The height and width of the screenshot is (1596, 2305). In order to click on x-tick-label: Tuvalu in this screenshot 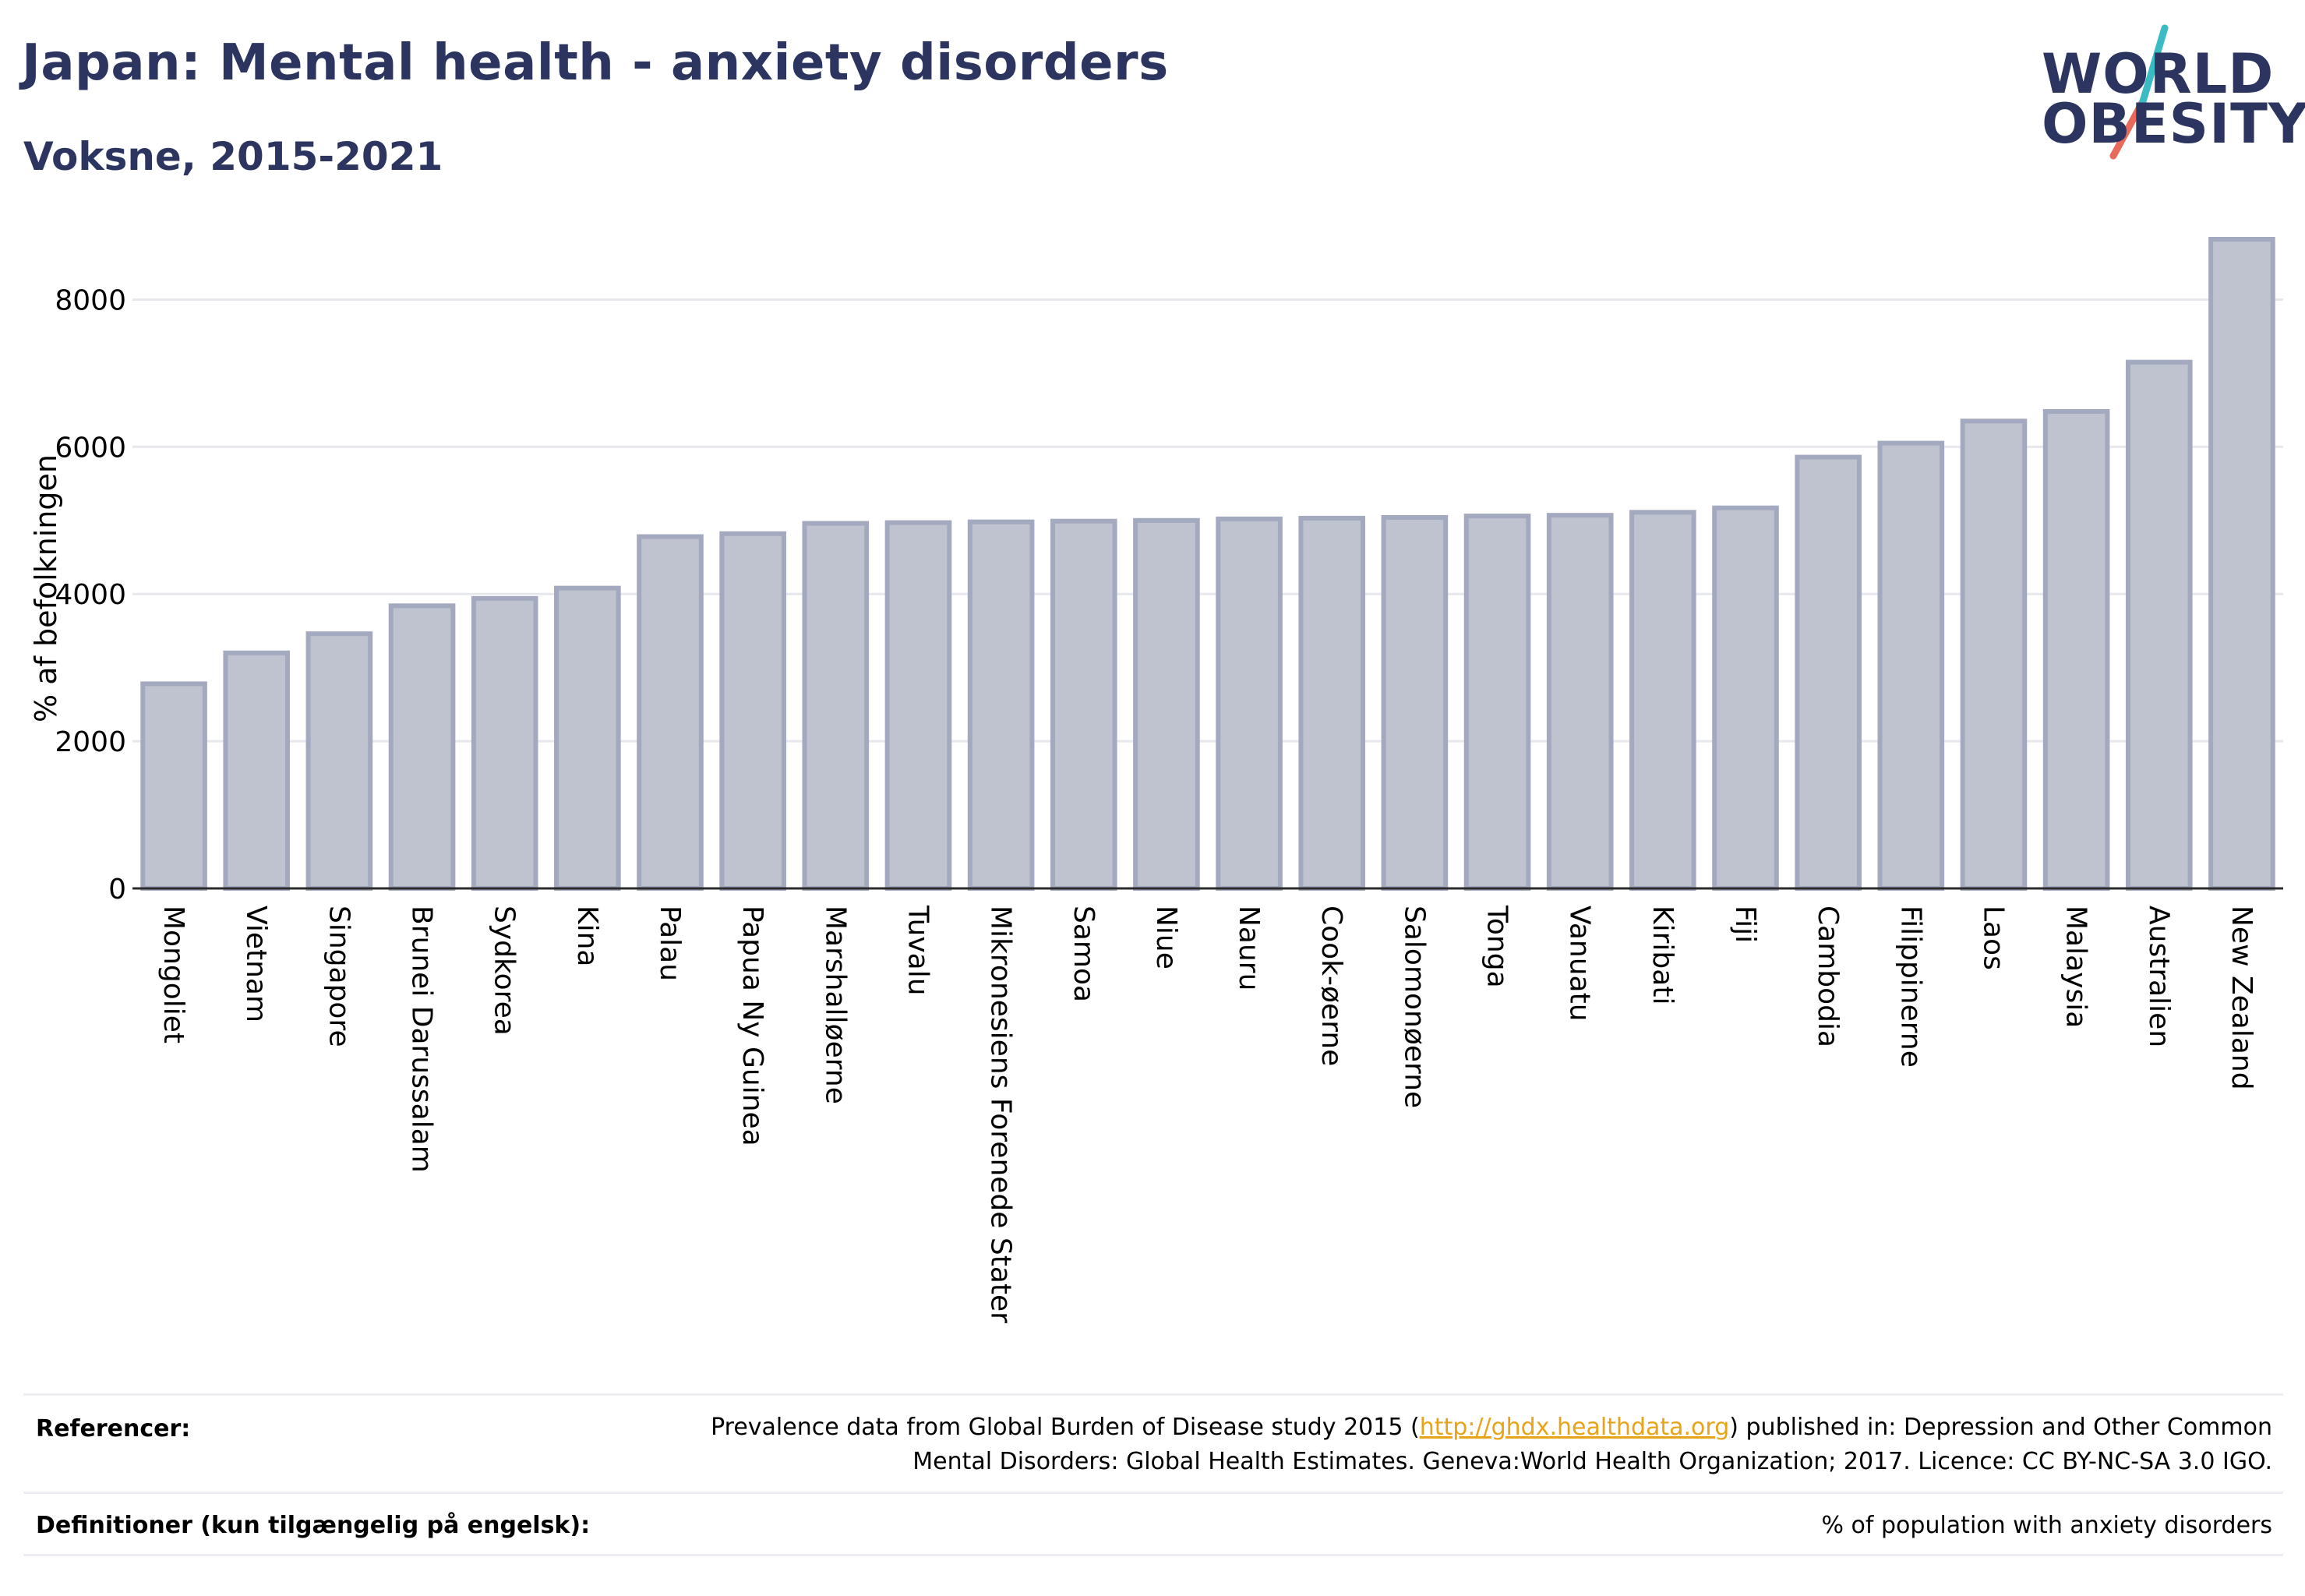, I will do `click(918, 950)`.